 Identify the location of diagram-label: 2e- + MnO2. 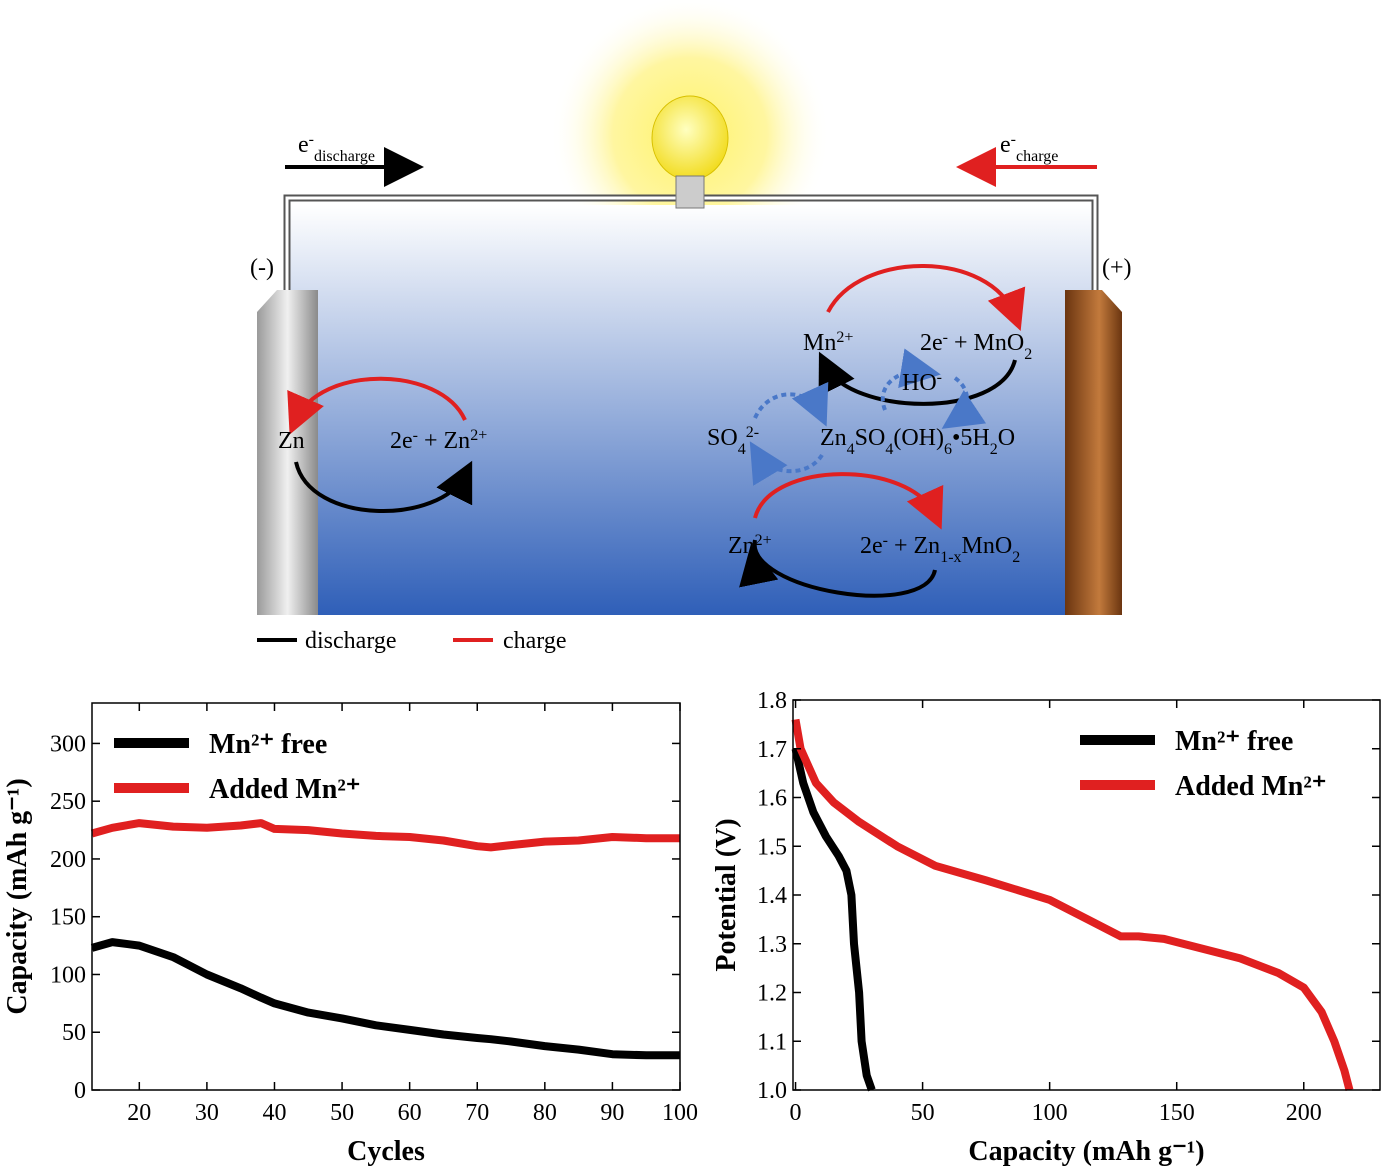
(976, 346).